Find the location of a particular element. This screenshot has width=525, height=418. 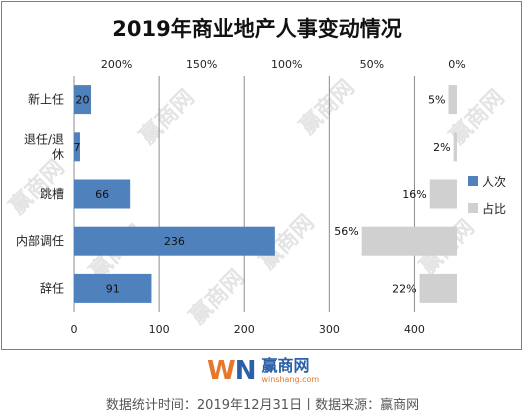

bottom-axis-tick-label: 100 is located at coordinates (159, 329).